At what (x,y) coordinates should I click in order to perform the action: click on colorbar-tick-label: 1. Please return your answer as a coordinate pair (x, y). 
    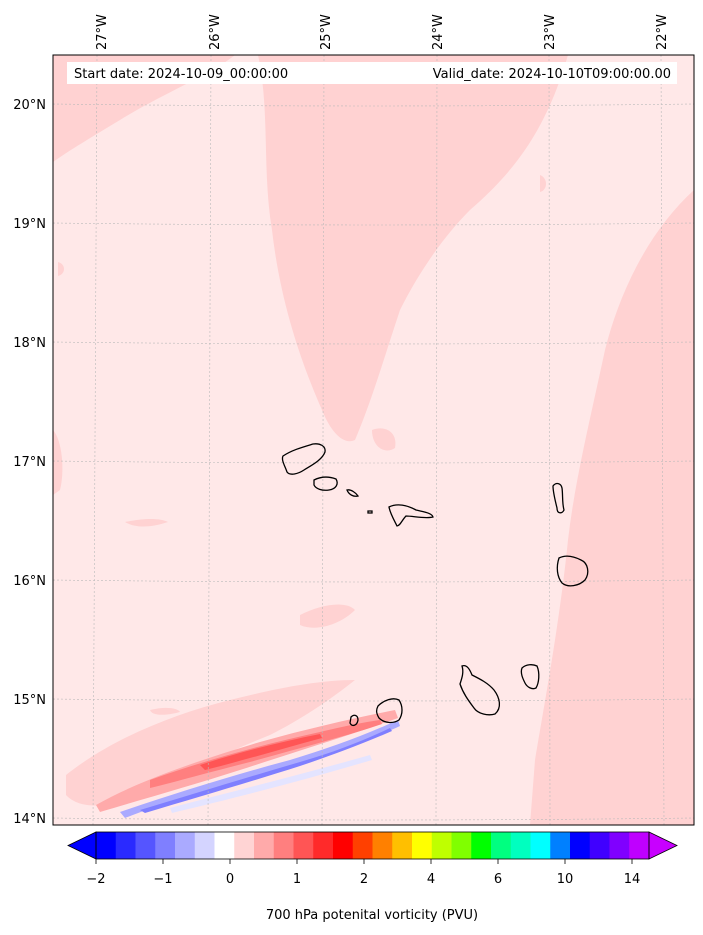
    Looking at the image, I should click on (297, 879).